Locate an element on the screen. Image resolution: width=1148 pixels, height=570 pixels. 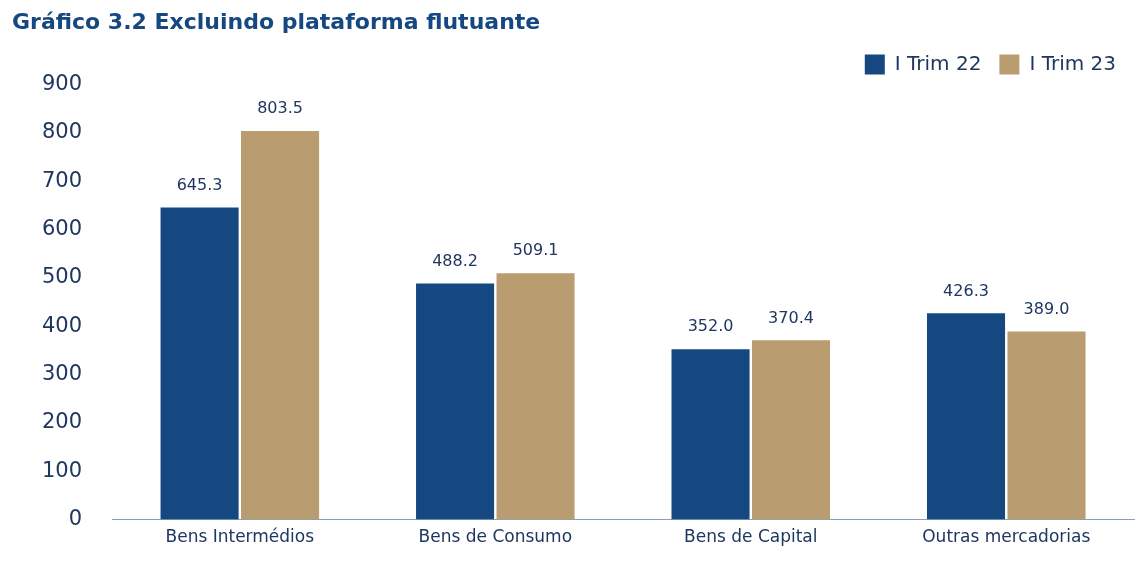
legend-label: I Trim 23 is located at coordinates (1073, 62).